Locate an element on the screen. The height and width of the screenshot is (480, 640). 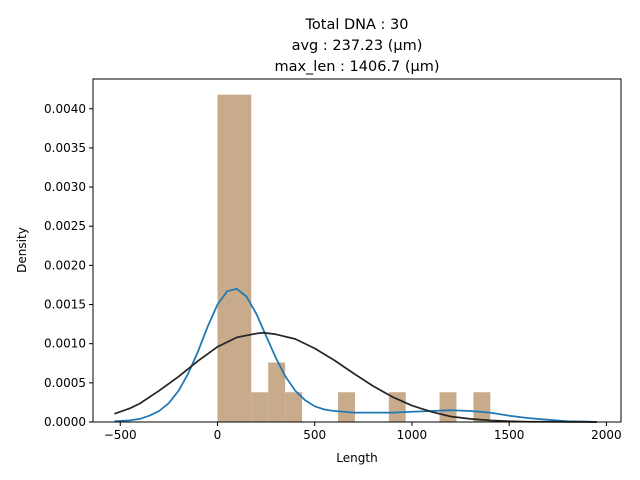
y-axis-label: Density is located at coordinates (22, 250).